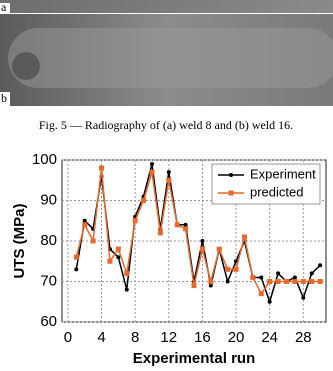 The image size is (333, 371). Describe the element at coordinates (166, 6) in the screenshot. I see `radiograph-a` at that location.